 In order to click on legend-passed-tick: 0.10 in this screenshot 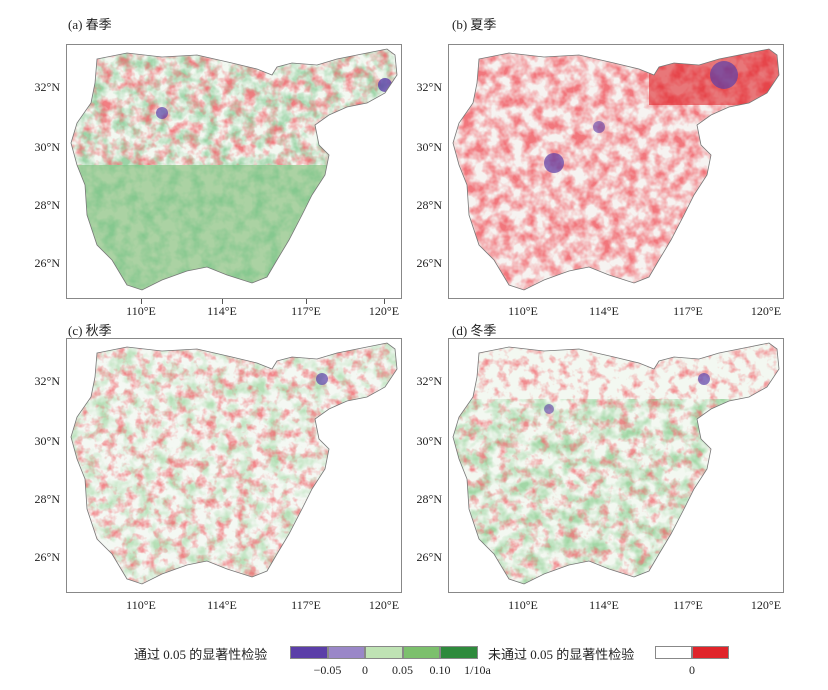, I will do `click(440, 670)`.